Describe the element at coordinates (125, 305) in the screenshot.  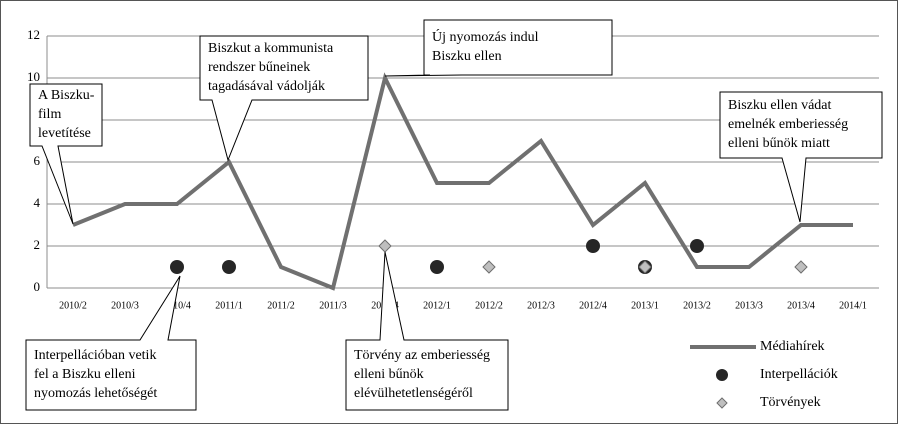
I see `x-tick-label: 2010/3` at that location.